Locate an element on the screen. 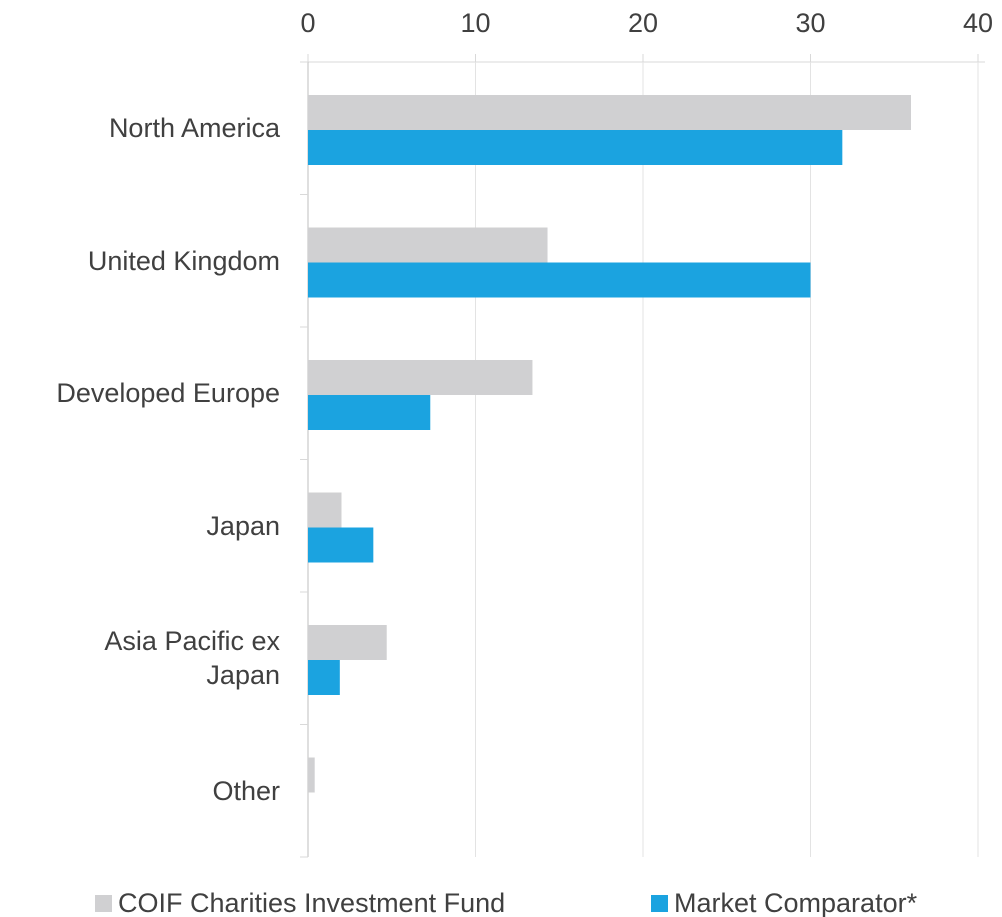 The image size is (1002, 917). y-tick-label: Asia Pacific ex Japan is located at coordinates (192, 658).